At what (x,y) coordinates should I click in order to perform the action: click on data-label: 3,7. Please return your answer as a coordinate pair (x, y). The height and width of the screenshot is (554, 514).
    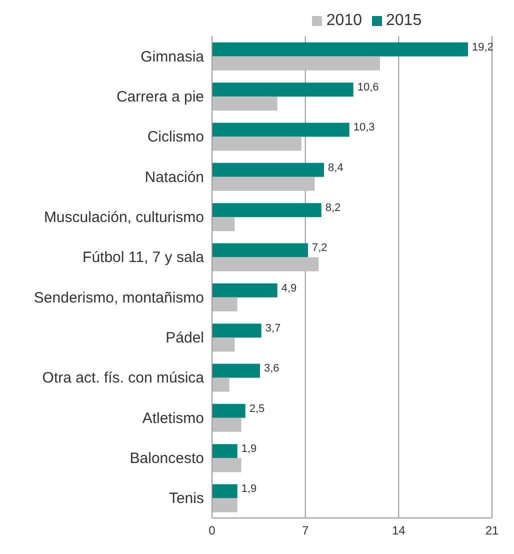
    Looking at the image, I should click on (273, 328).